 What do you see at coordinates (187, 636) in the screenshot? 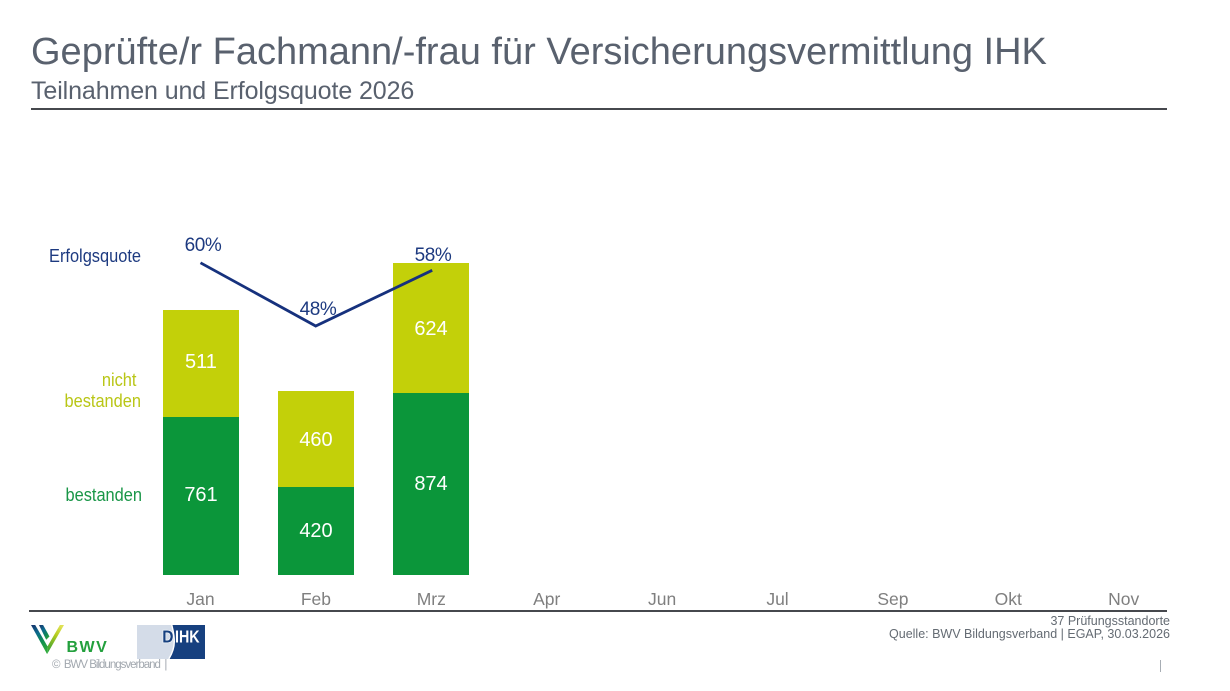
I see `svg-text: IHK` at bounding box center [187, 636].